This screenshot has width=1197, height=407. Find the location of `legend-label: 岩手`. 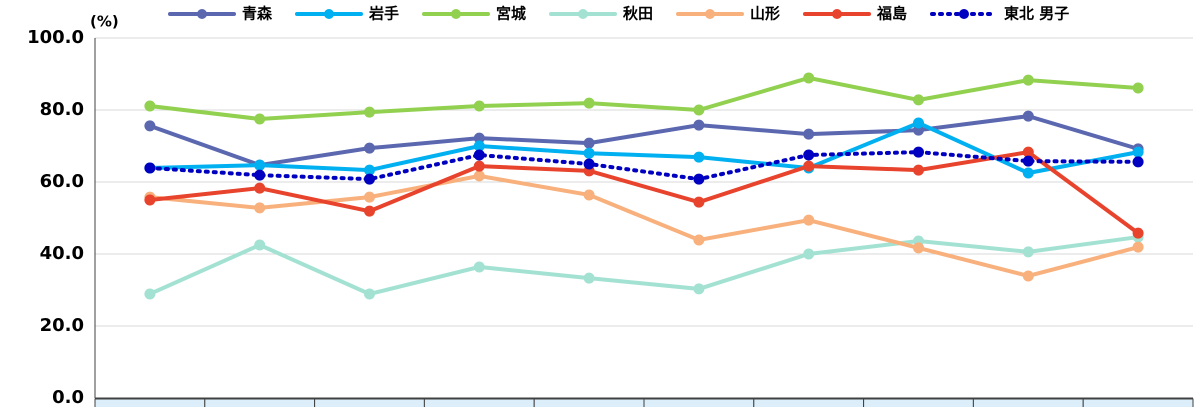

legend-label: 岩手 is located at coordinates (383, 14).